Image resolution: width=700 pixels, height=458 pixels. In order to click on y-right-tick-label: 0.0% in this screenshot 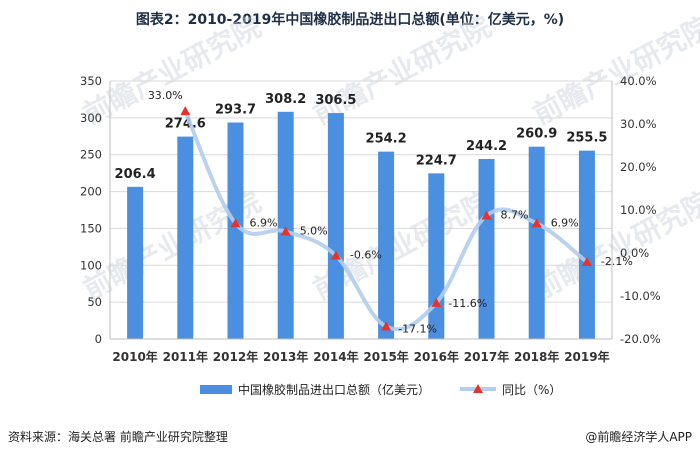, I will do `click(634, 253)`.